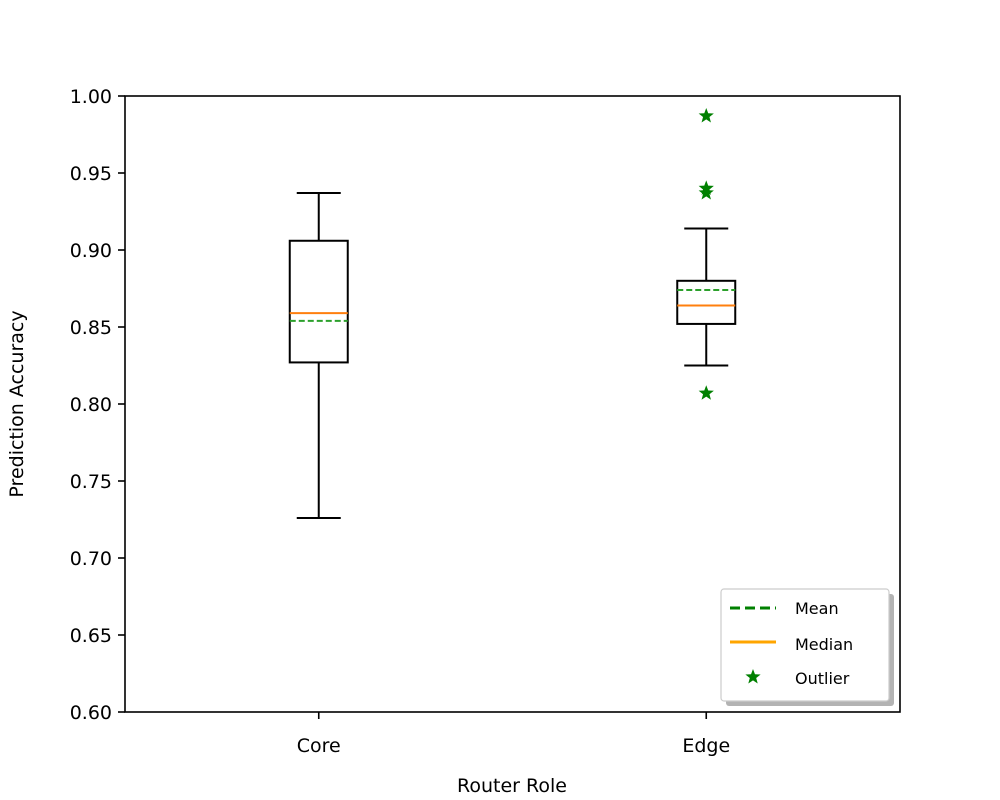 The width and height of the screenshot is (1000, 800). Describe the element at coordinates (91, 636) in the screenshot. I see `y-tick-label: 0.65` at that location.